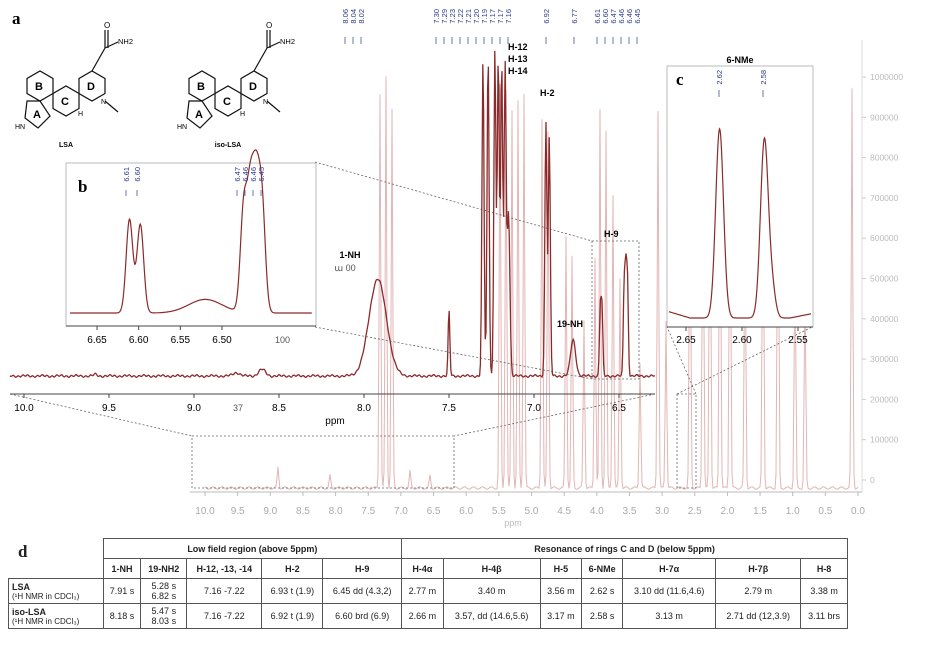 The height and width of the screenshot is (645, 927). I want to click on full-xtick-label: 1.0, so click(793, 511).